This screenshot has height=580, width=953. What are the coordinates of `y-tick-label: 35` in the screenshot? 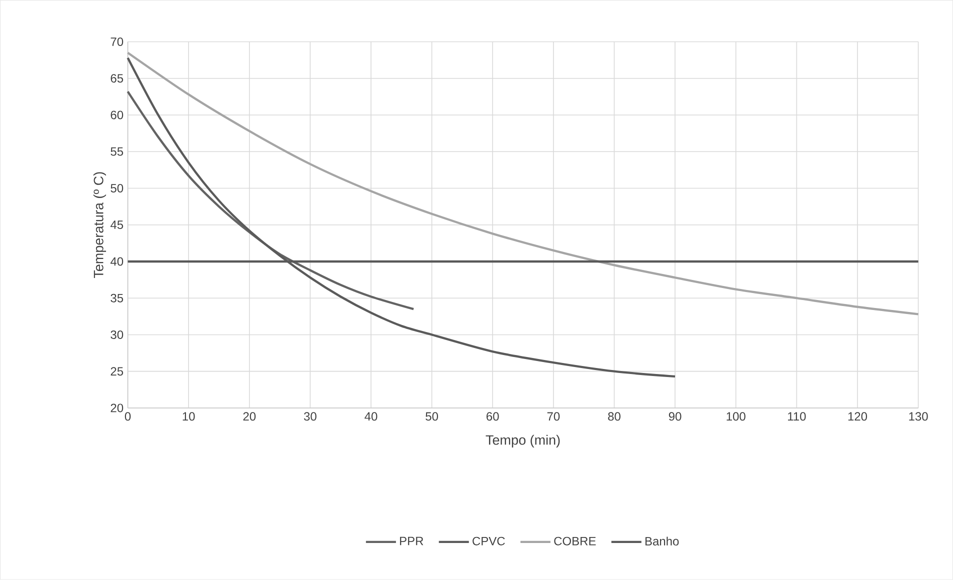 It's located at (117, 298).